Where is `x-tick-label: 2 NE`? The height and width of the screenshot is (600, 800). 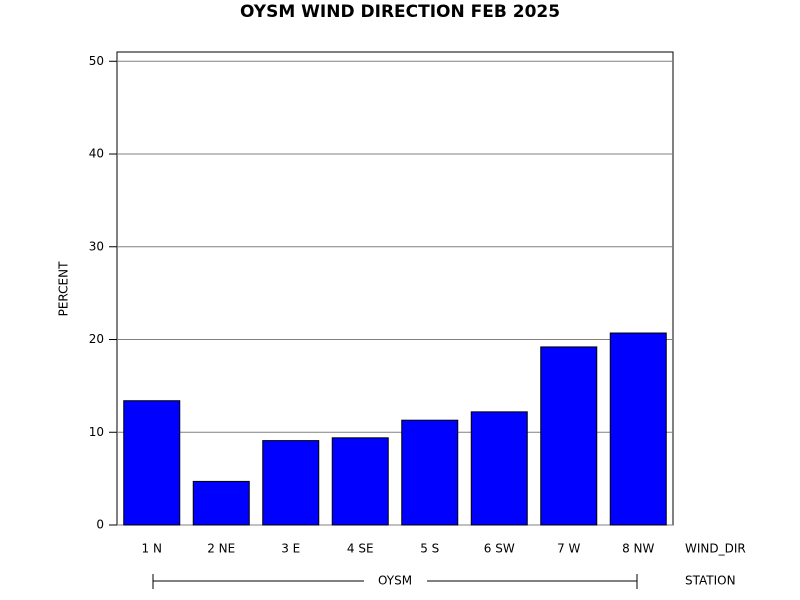 x-tick-label: 2 NE is located at coordinates (221, 549).